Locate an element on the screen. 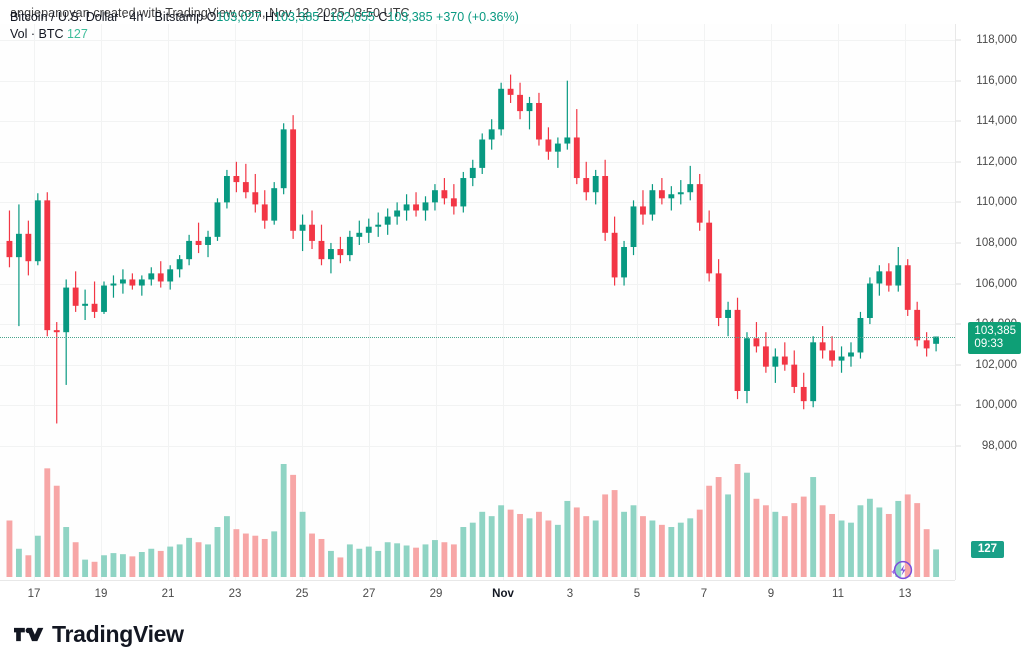  current-price-badge: 103,385 09:33 is located at coordinates (994, 337).